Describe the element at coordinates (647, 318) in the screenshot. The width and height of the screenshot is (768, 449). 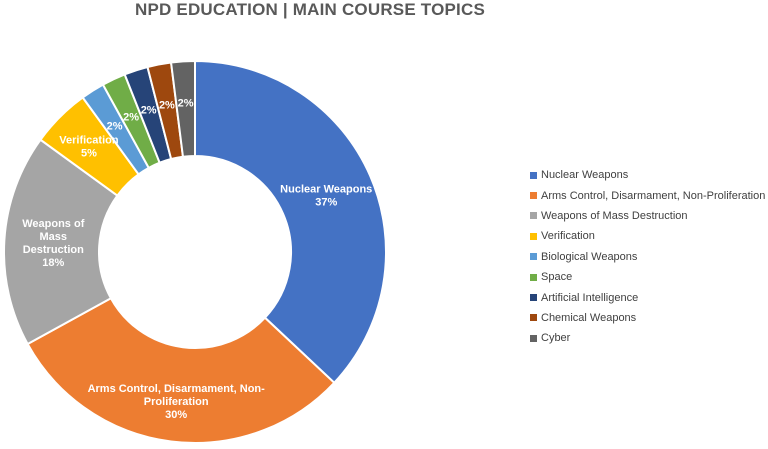
I see `legend-item-chemical-weapons: Chemical Weapons` at that location.